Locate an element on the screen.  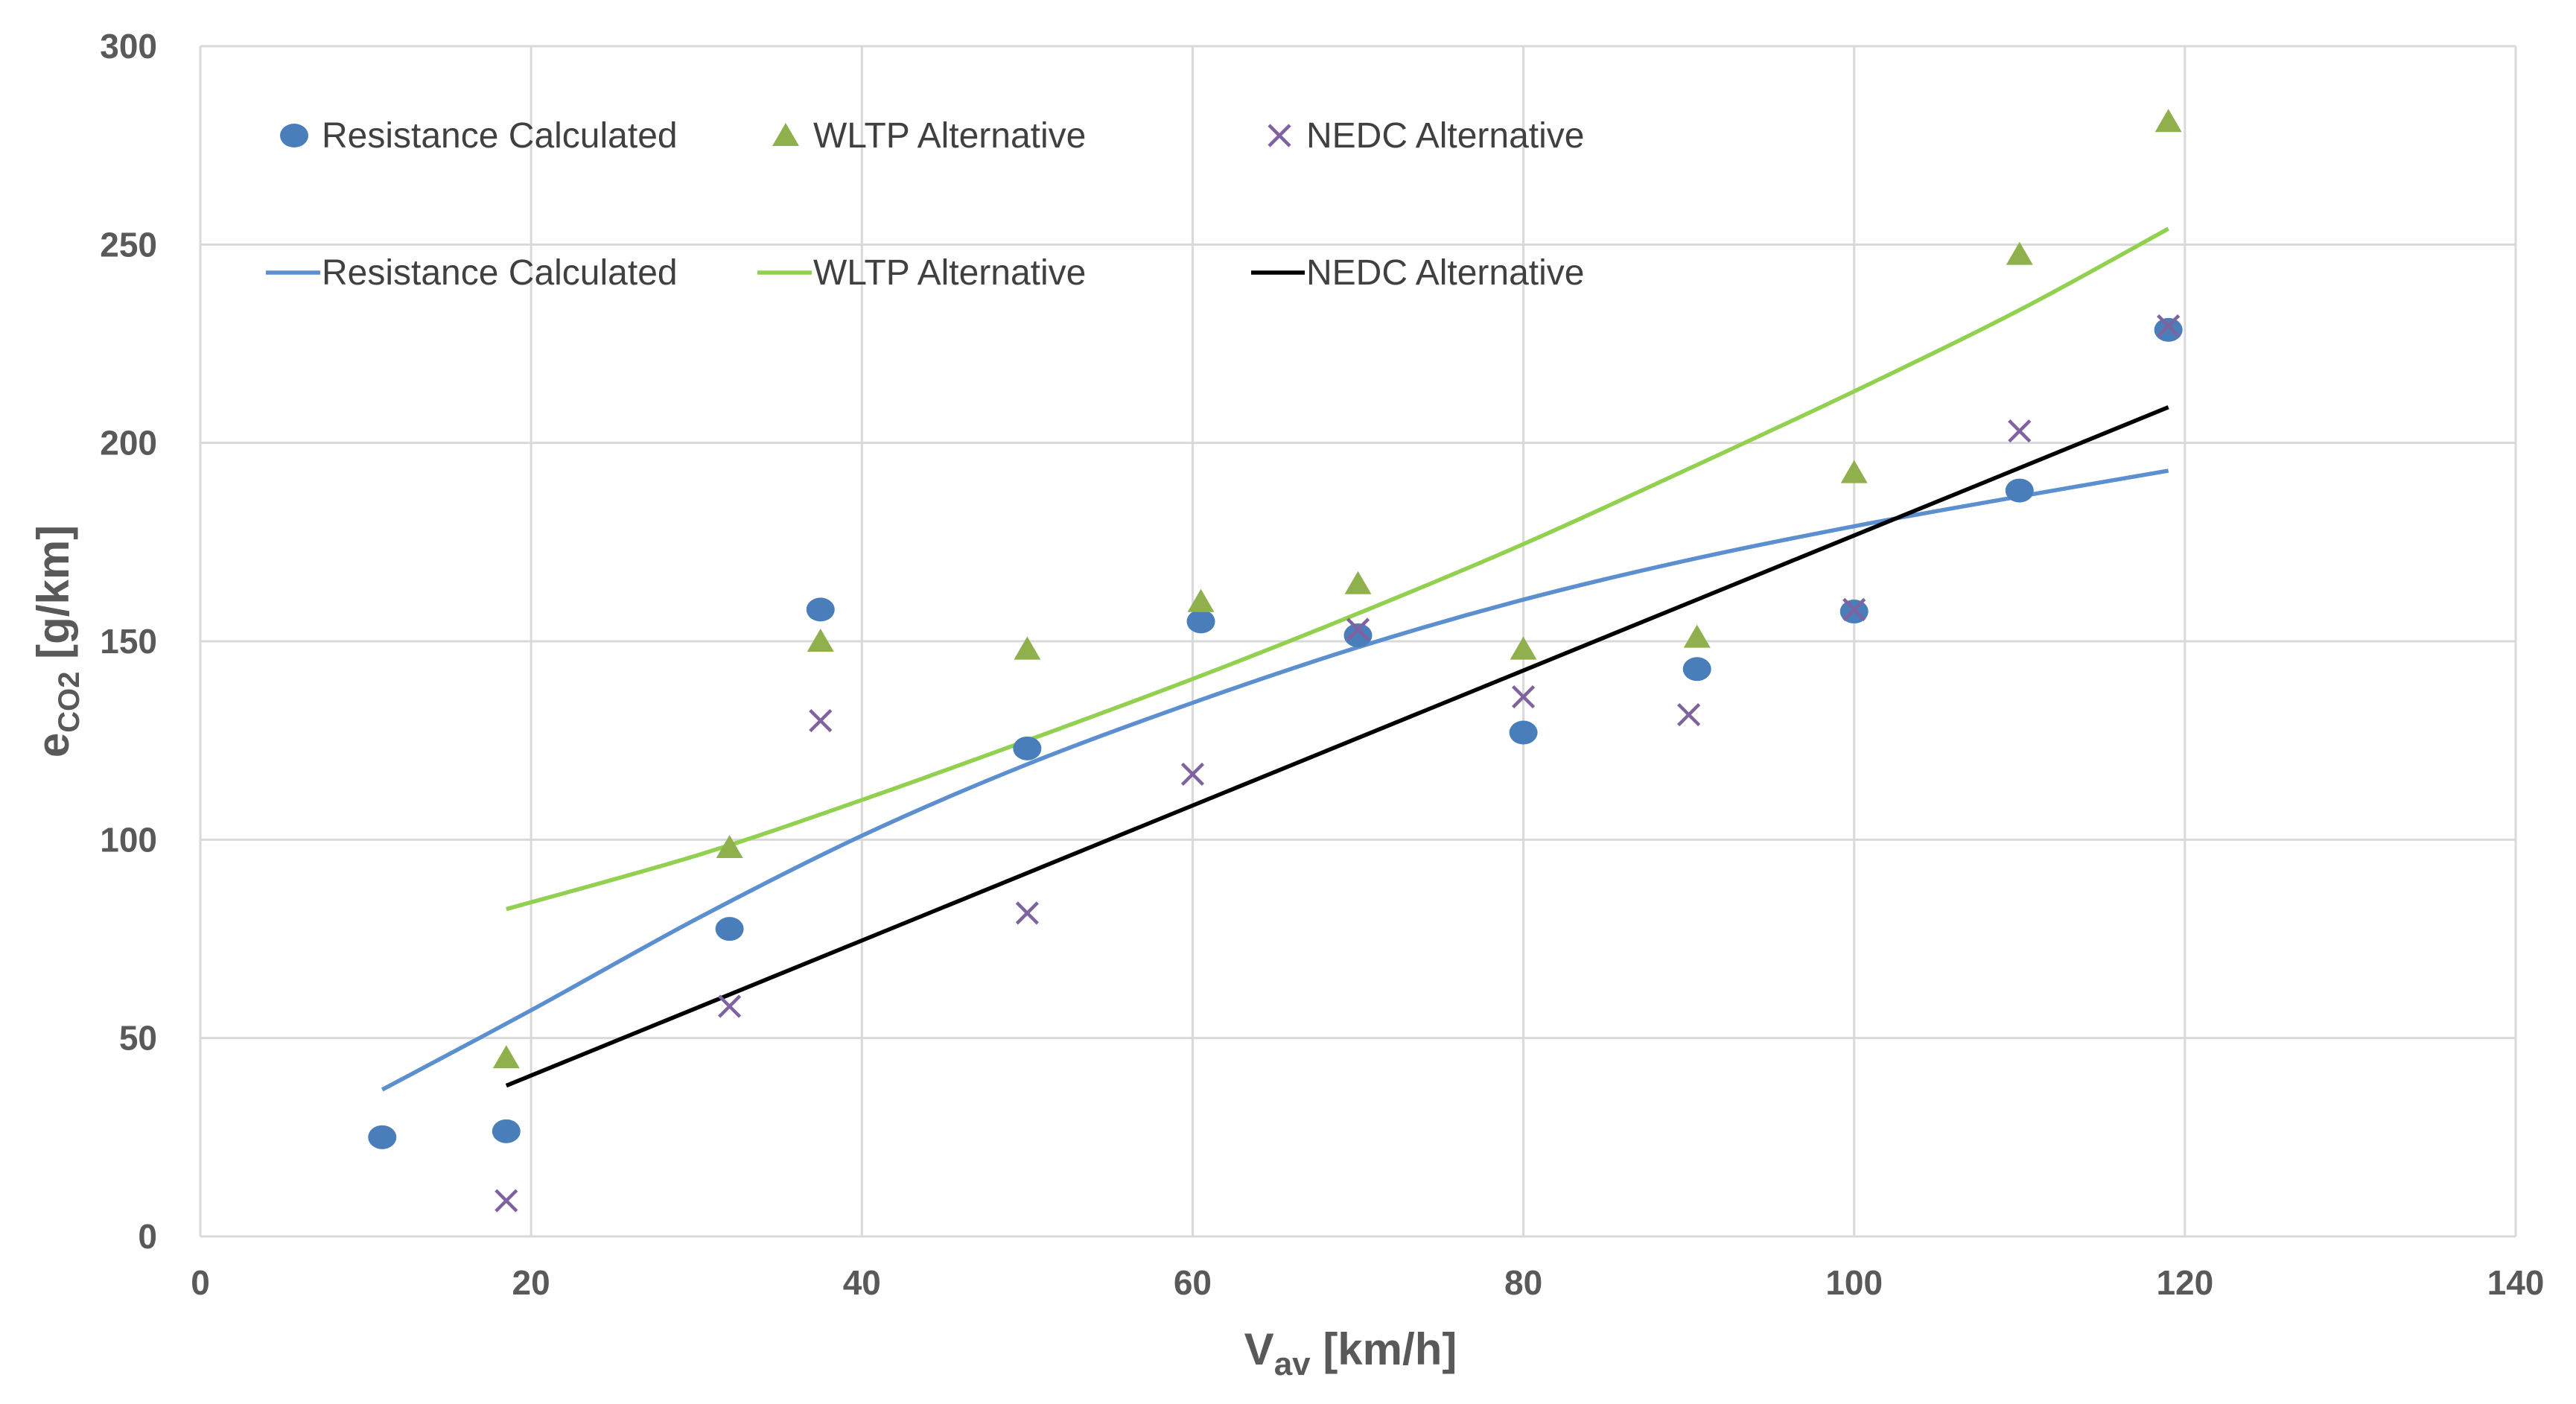
x-tick-label: 80 is located at coordinates (1523, 1282).